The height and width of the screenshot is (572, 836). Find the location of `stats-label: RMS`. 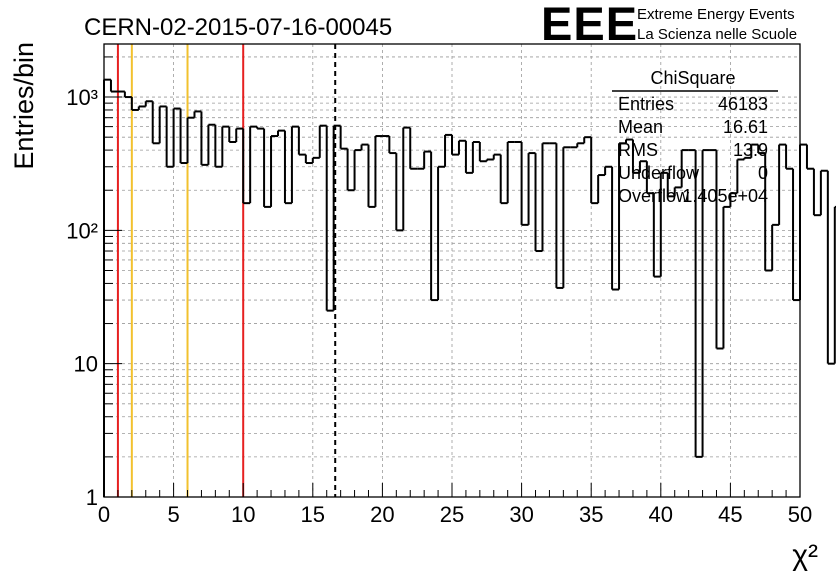

stats-label: RMS is located at coordinates (638, 150).